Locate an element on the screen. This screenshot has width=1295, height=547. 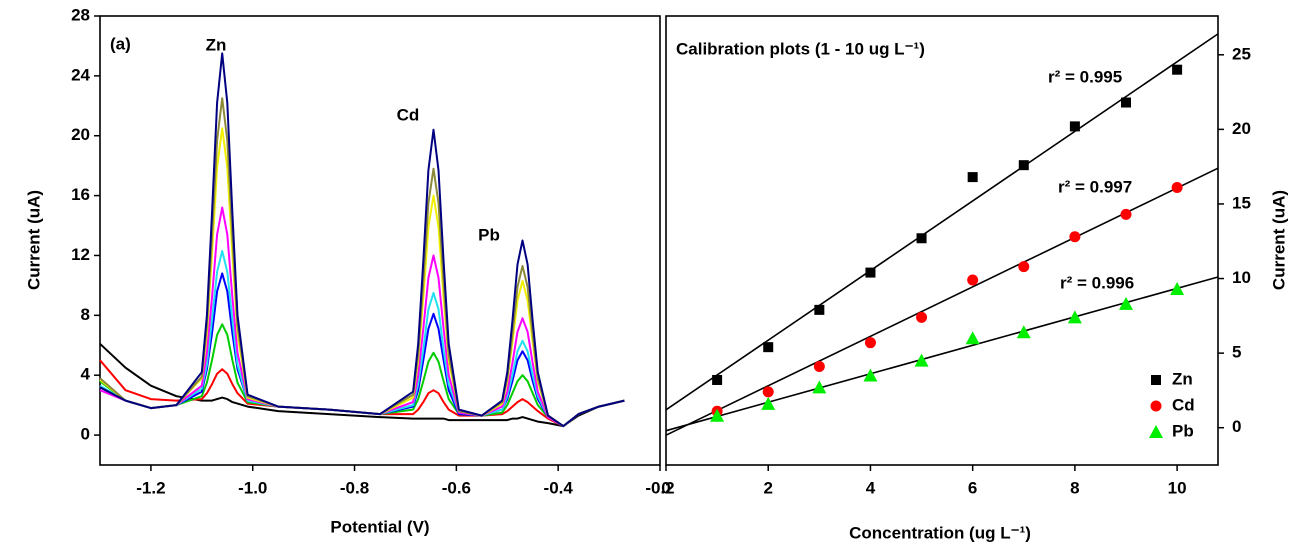
y-tick-label: 4 is located at coordinates (86, 374).